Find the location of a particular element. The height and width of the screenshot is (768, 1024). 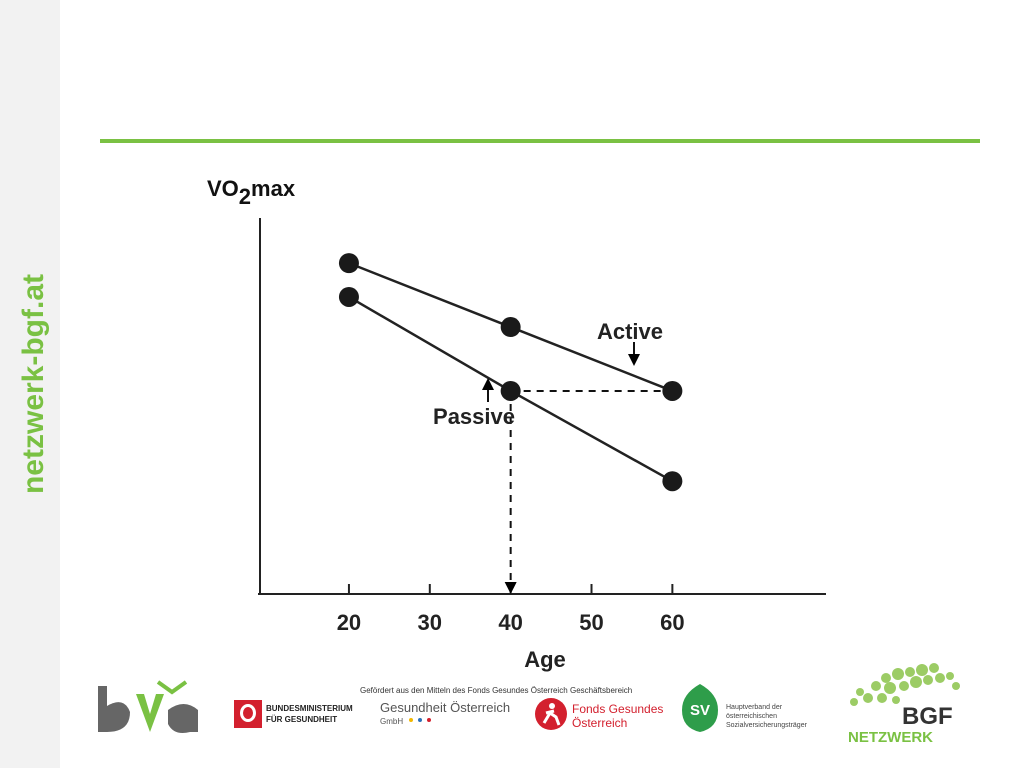

x-tick-label-60: 60 is located at coordinates (672, 622).